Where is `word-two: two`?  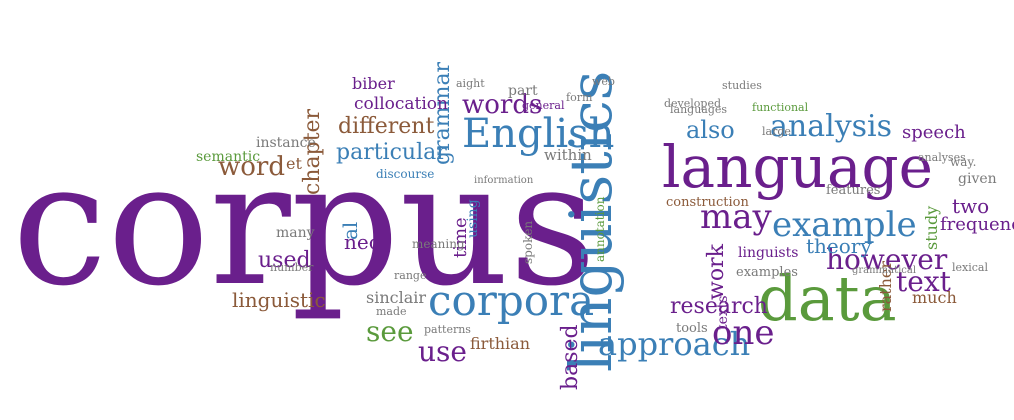 word-two: two is located at coordinates (971, 206).